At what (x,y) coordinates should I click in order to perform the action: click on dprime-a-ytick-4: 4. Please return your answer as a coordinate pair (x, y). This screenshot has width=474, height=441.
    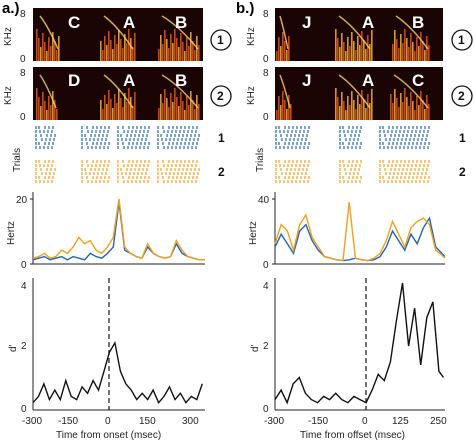
    Looking at the image, I should click on (24, 286).